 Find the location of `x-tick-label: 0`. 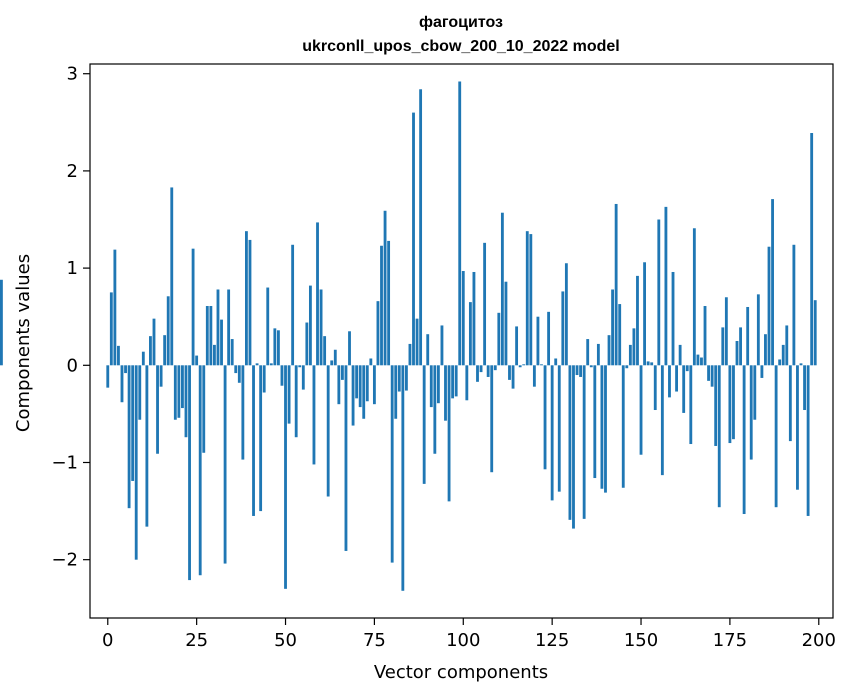

x-tick-label: 0 is located at coordinates (107, 640).